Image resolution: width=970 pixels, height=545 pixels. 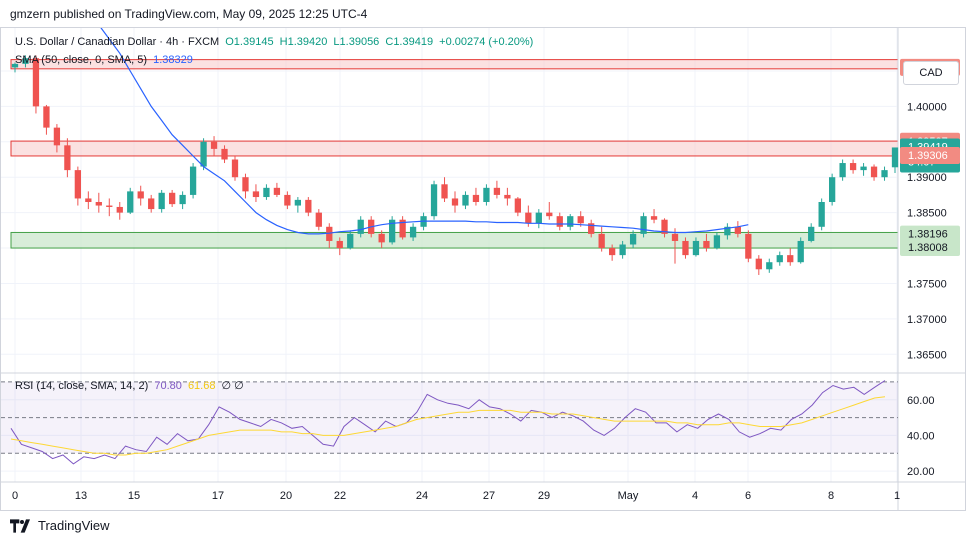 I want to click on sma-value: 1.38329, so click(x=173, y=60).